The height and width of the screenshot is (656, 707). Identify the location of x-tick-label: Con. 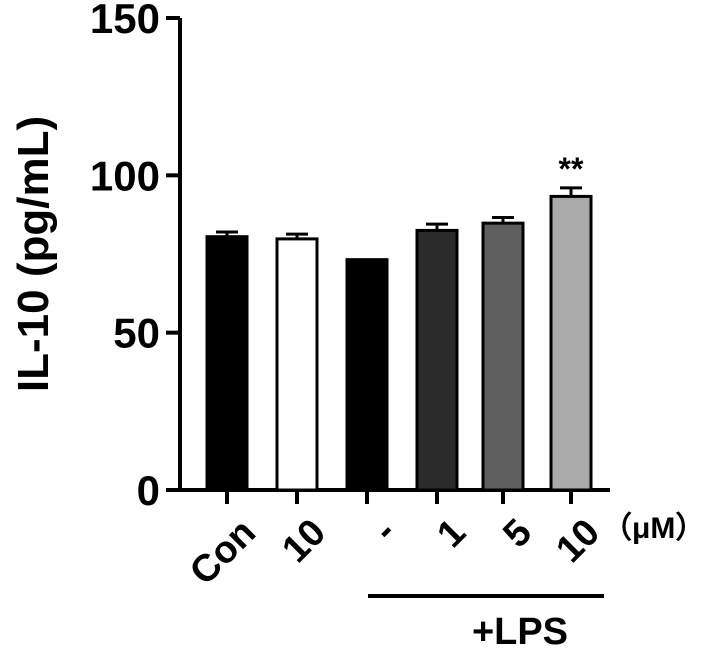
(223, 552).